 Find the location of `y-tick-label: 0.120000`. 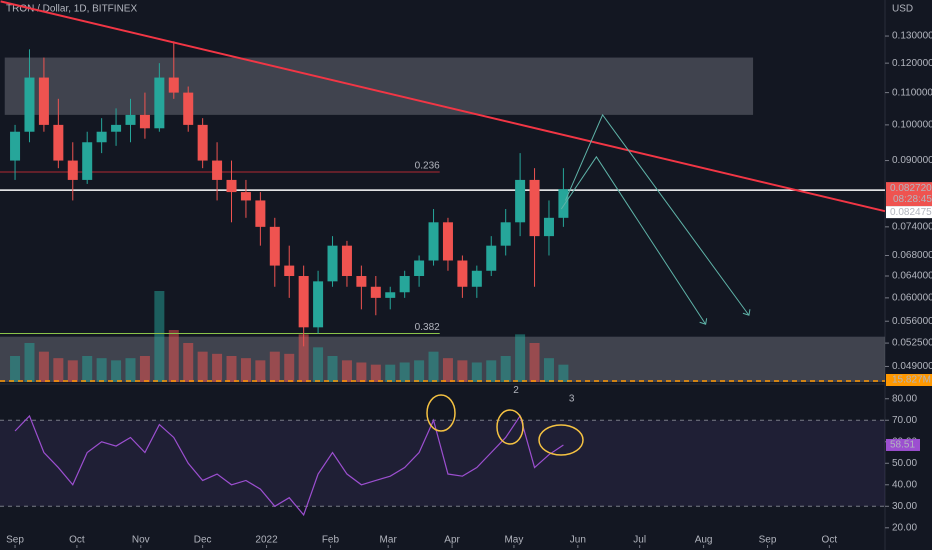

y-tick-label: 0.120000 is located at coordinates (912, 63).